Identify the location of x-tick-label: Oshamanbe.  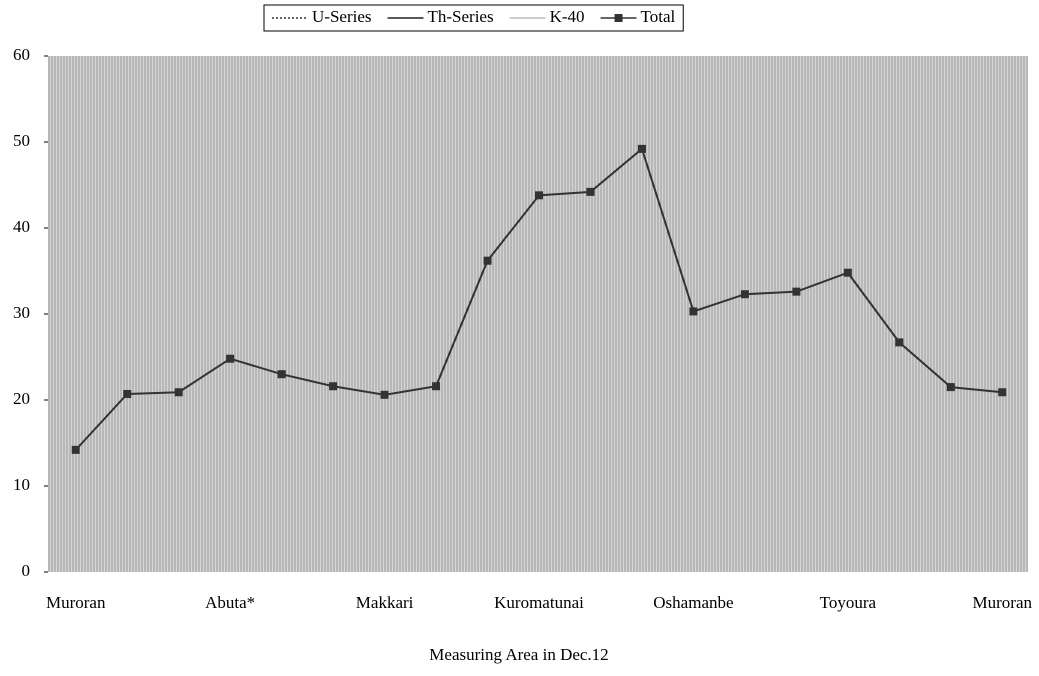
(693, 602).